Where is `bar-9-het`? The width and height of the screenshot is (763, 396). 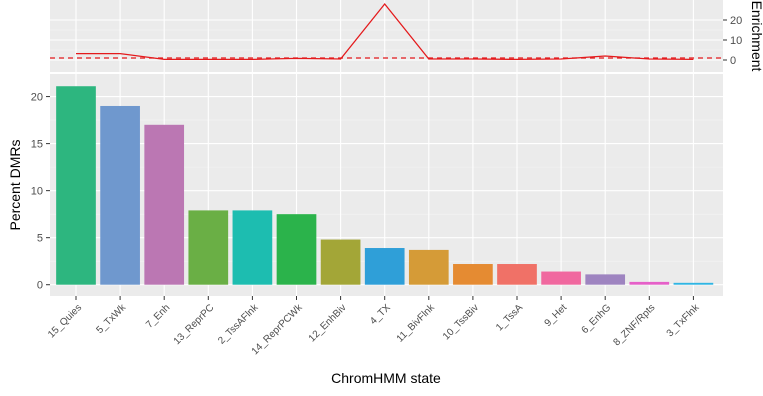 bar-9-het is located at coordinates (561, 278).